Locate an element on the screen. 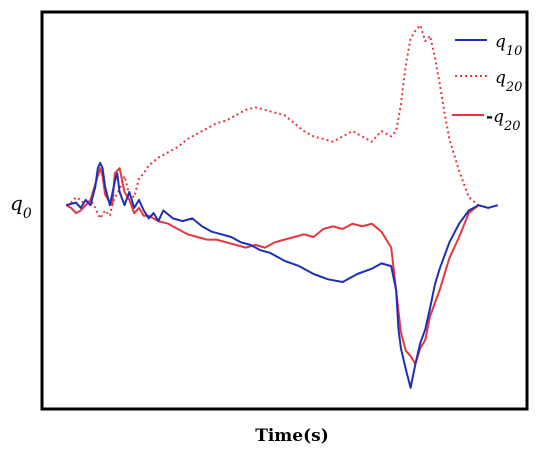  legend-entry-q20-dotted: q20 is located at coordinates (488, 81).